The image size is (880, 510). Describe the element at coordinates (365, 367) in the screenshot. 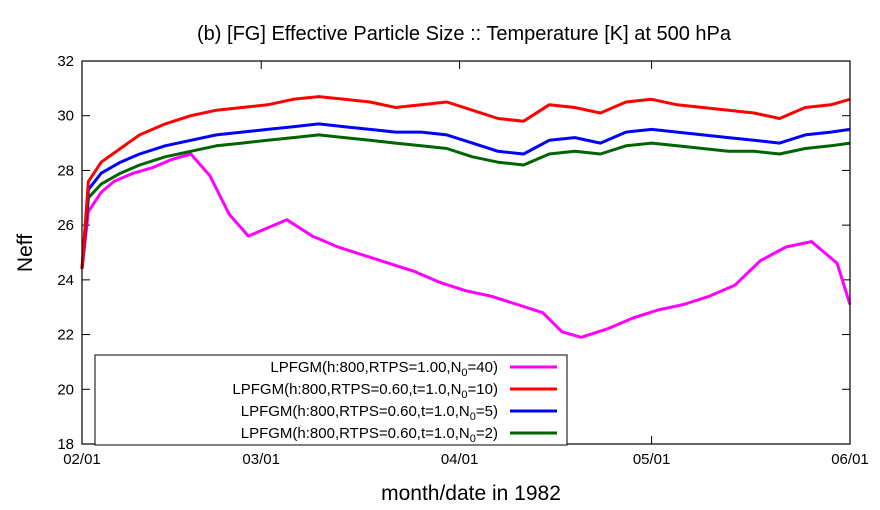

I see `legend-label-main: LPFGM(h:800,RTPS=1.00,N` at that location.